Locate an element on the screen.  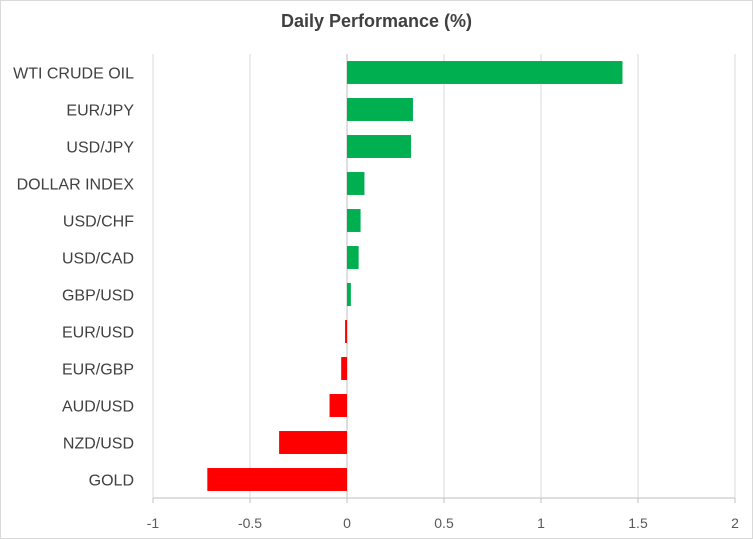
category-label: NZD/USD is located at coordinates (98, 444).